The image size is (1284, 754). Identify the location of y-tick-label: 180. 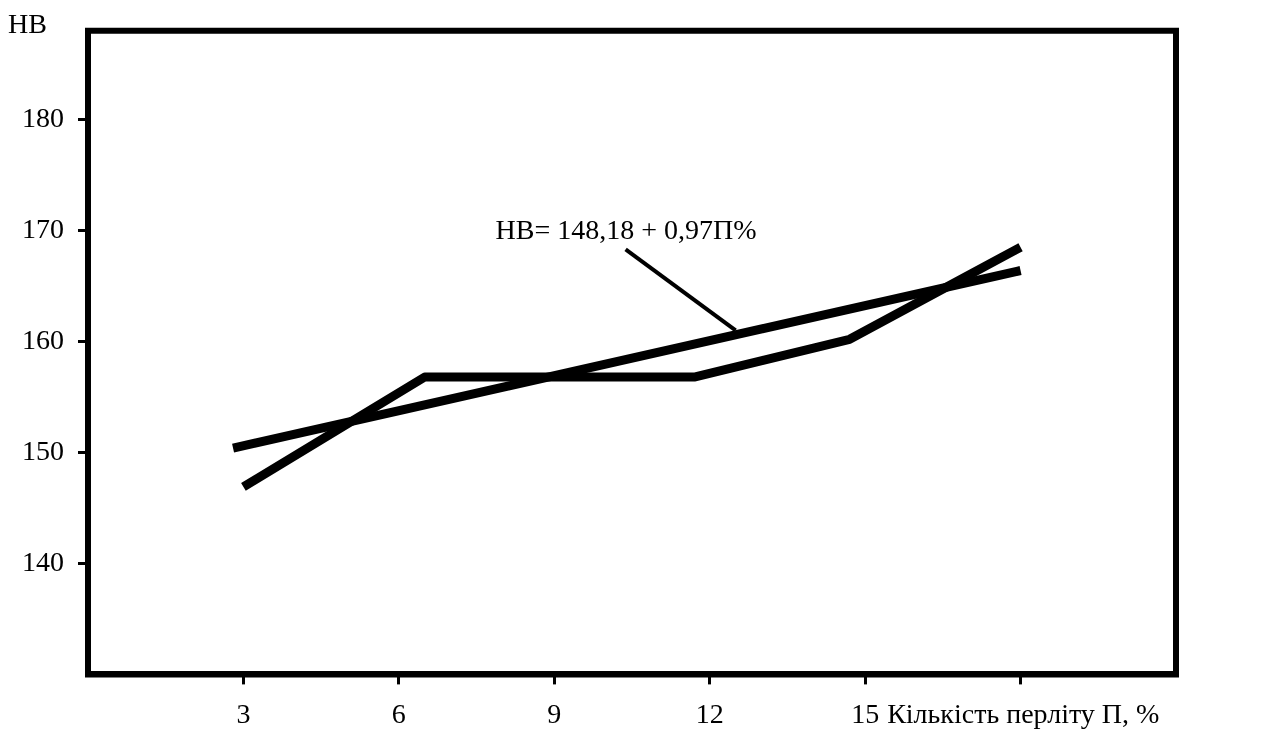
(43, 117).